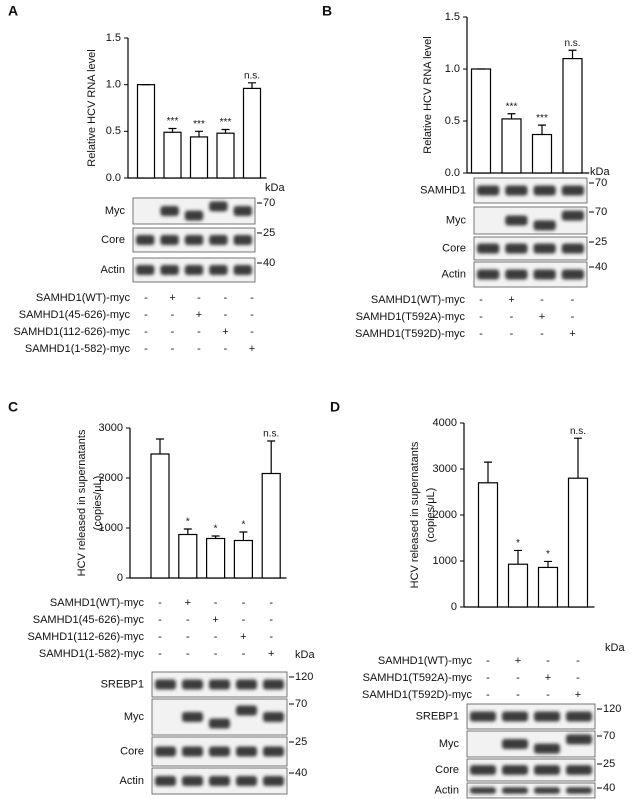 The image size is (637, 799). What do you see at coordinates (122, 684) in the screenshot?
I see `blot-label: SREBP1` at bounding box center [122, 684].